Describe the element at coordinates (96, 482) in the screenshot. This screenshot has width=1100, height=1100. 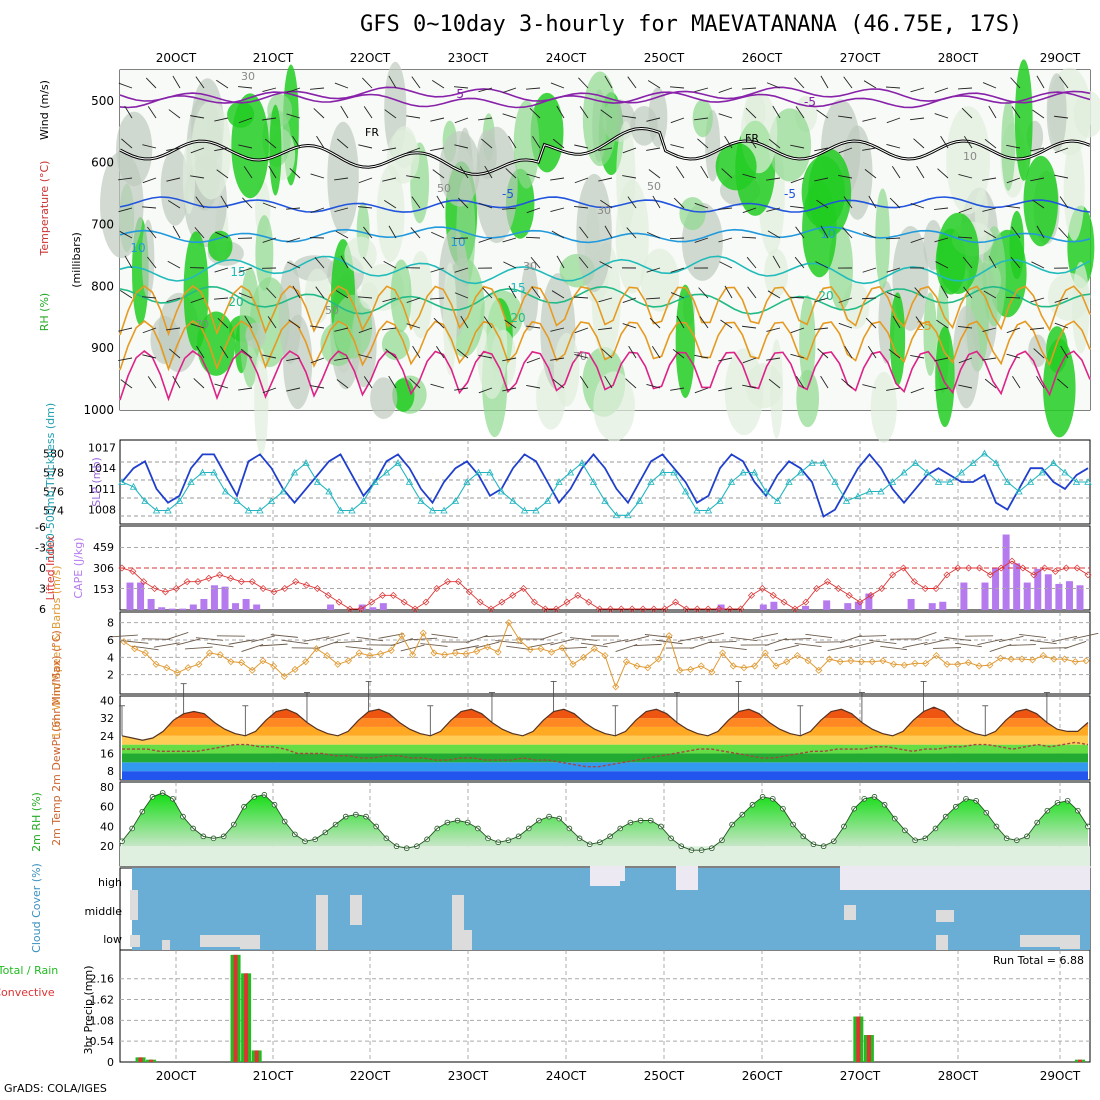
I see `slp-ylabel: SLP (mb)` at that location.